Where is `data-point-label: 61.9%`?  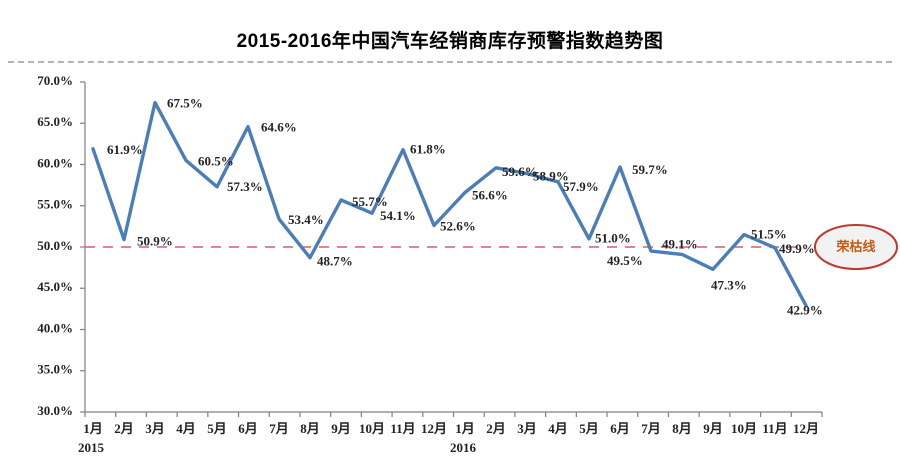
data-point-label: 61.9% is located at coordinates (125, 149).